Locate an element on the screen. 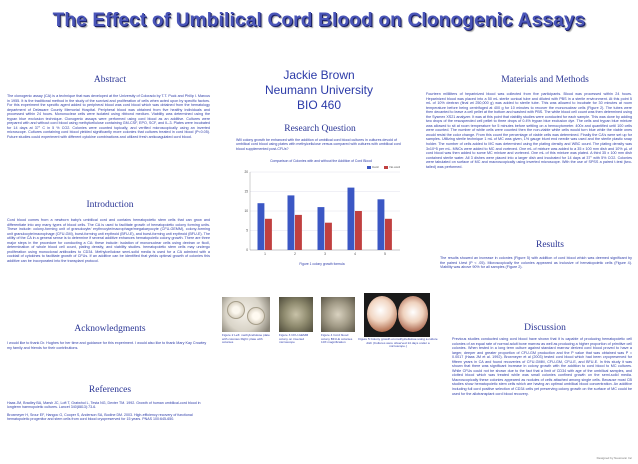 This screenshot has width=638, height=464. figure1-caption: Figure 1 colony growth formula is located at coordinates (322, 264).